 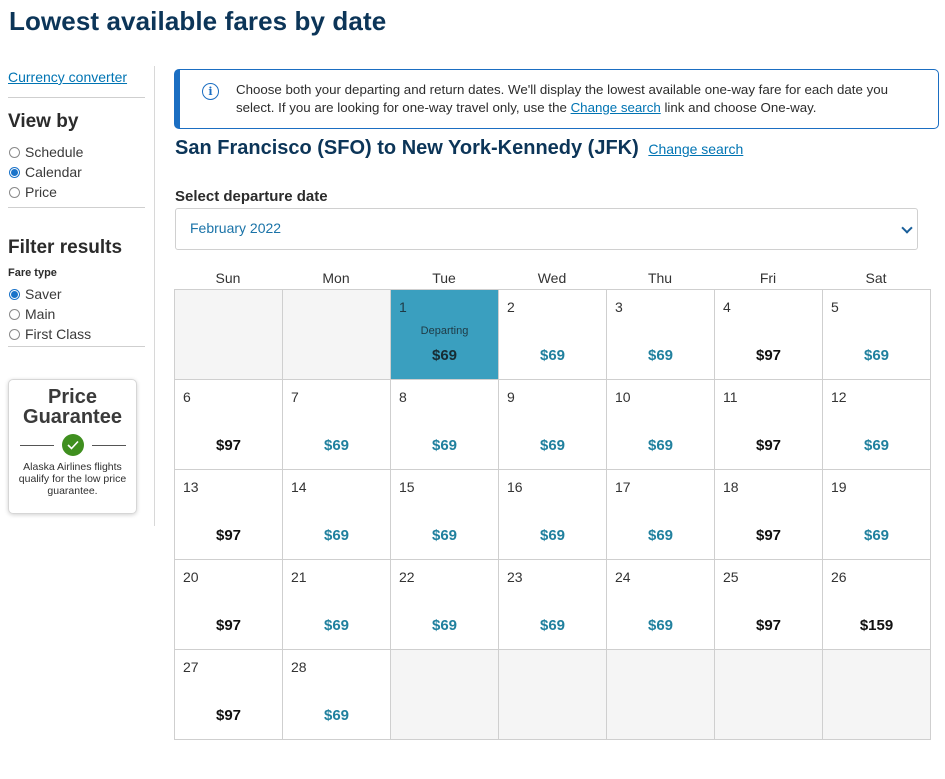 What do you see at coordinates (229, 425) in the screenshot?
I see `day-cell: 6 $97` at bounding box center [229, 425].